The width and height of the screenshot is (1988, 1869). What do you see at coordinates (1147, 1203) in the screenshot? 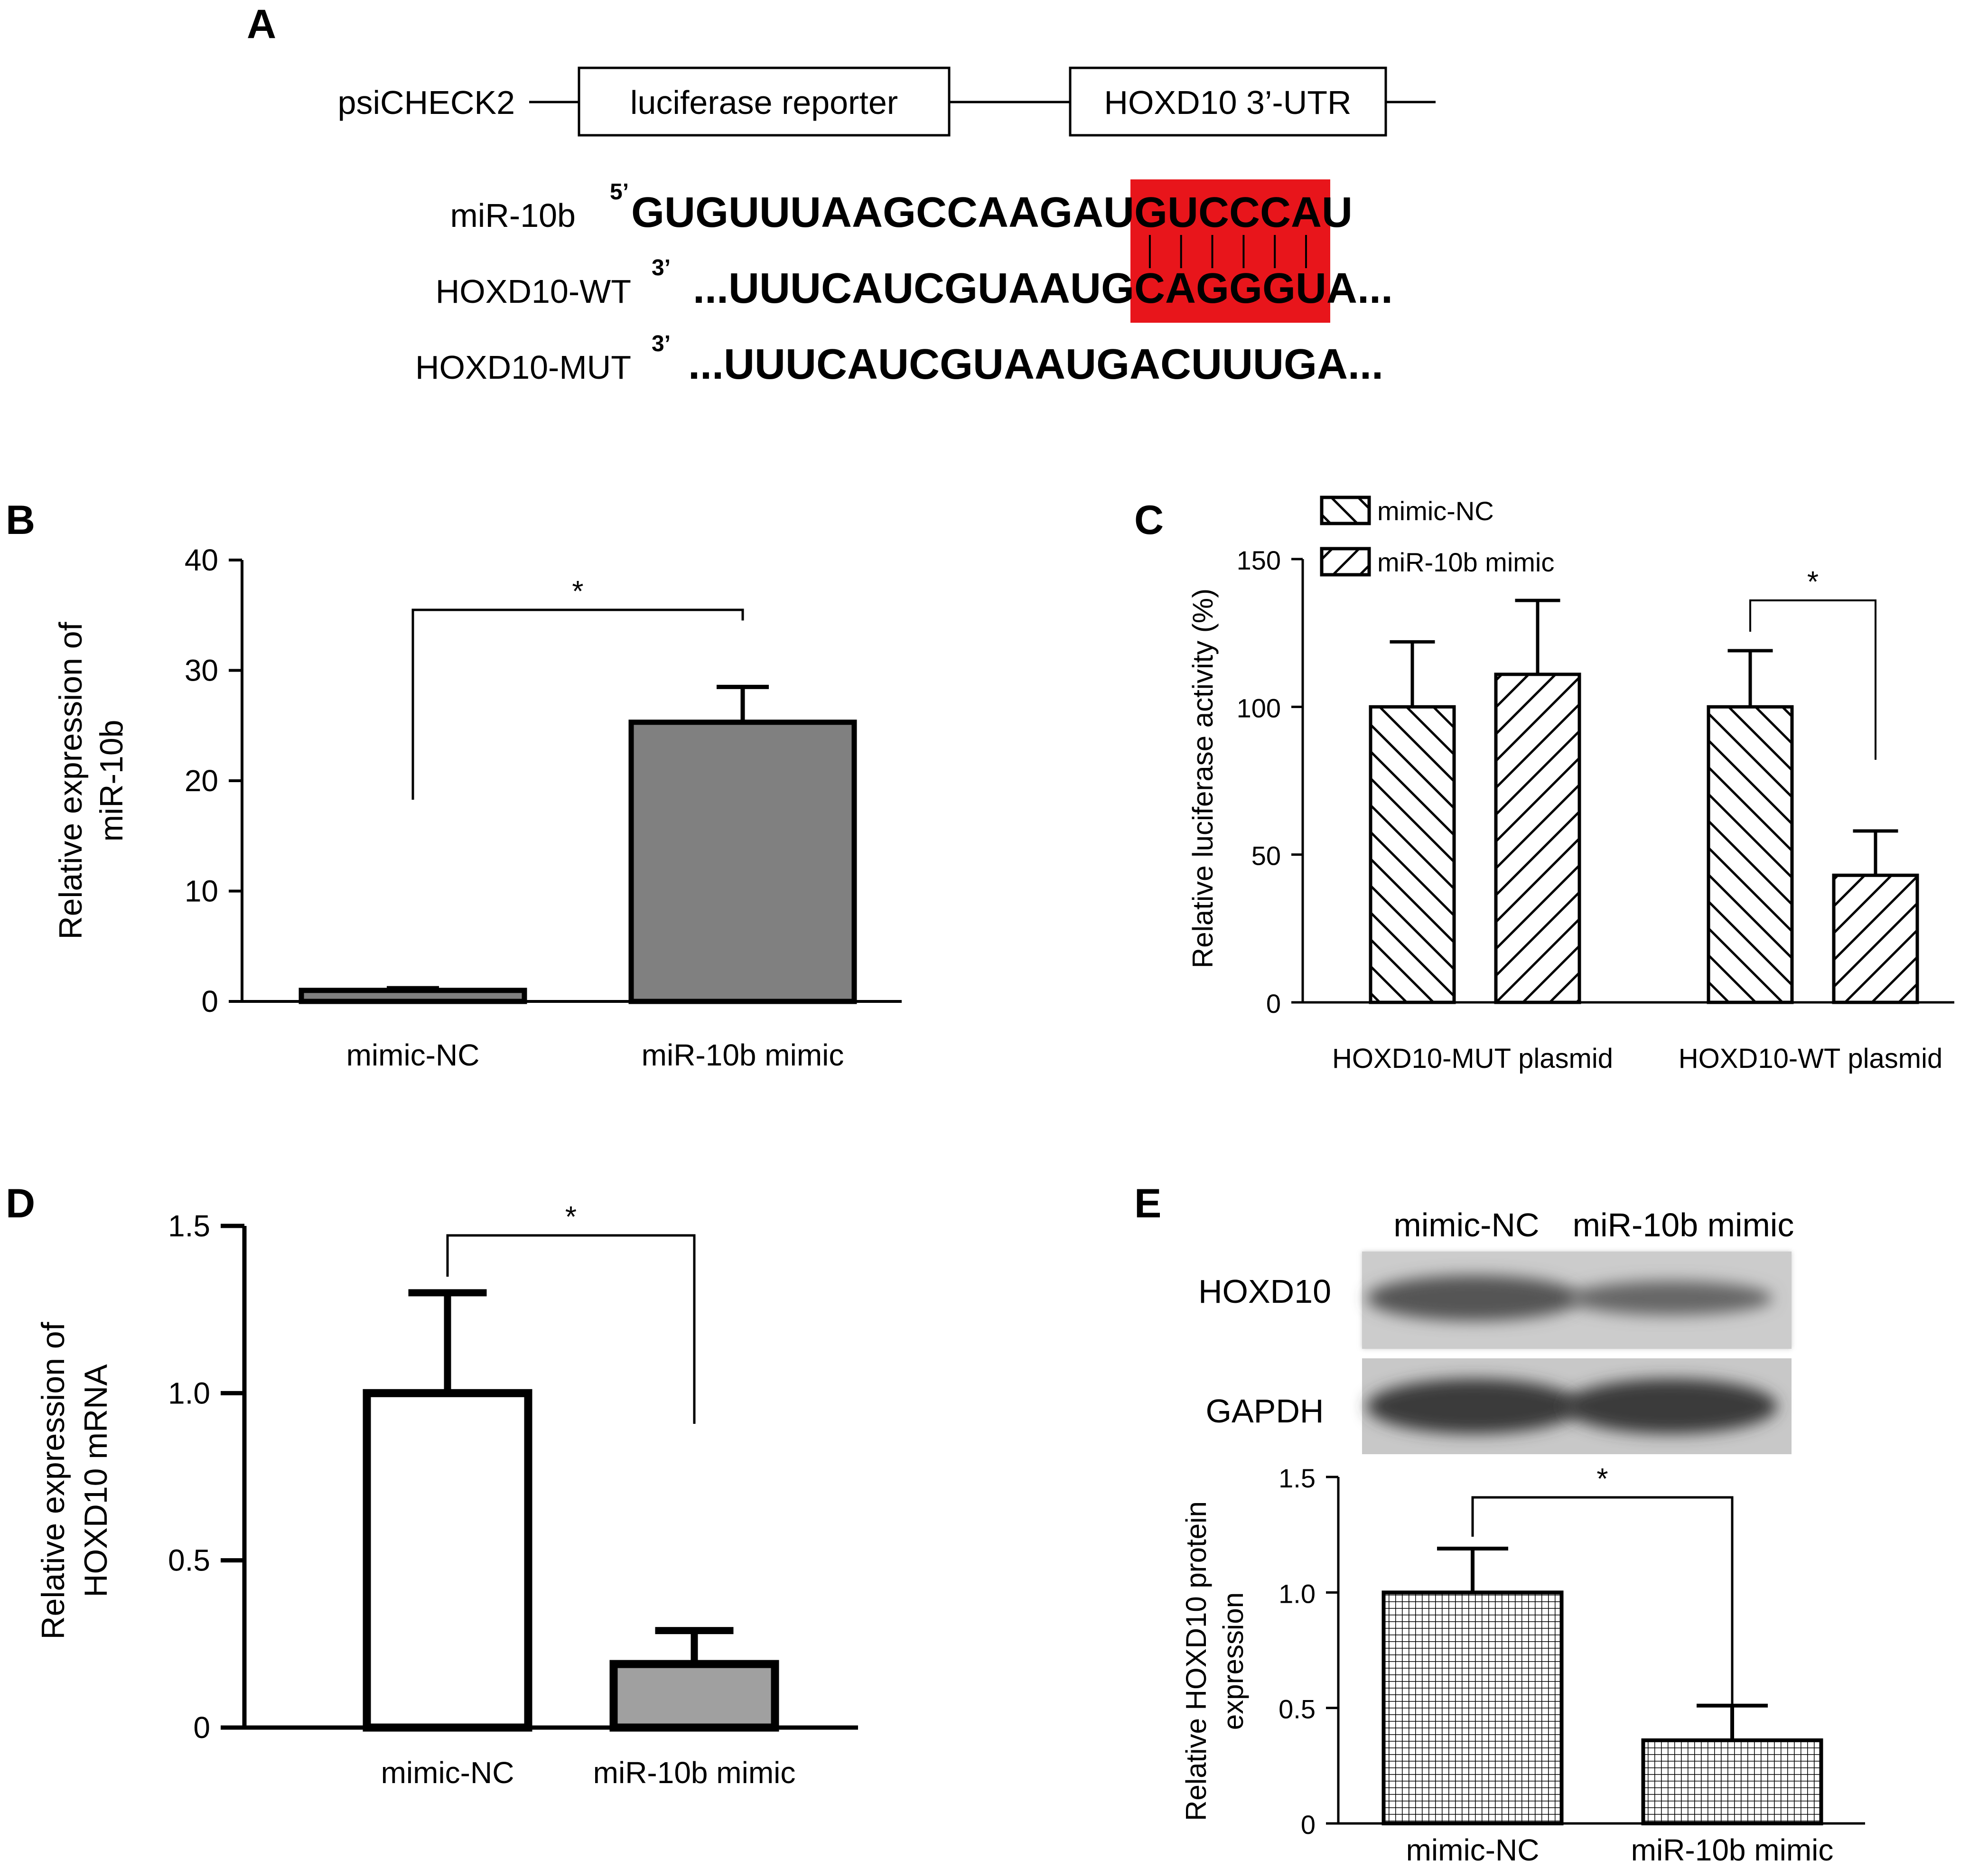
I see `panel-letter-e: E` at bounding box center [1147, 1203].